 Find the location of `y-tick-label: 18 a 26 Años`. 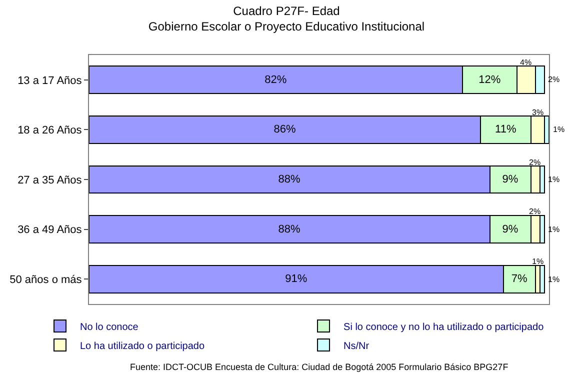

y-tick-label: 18 a 26 Años is located at coordinates (50, 130).